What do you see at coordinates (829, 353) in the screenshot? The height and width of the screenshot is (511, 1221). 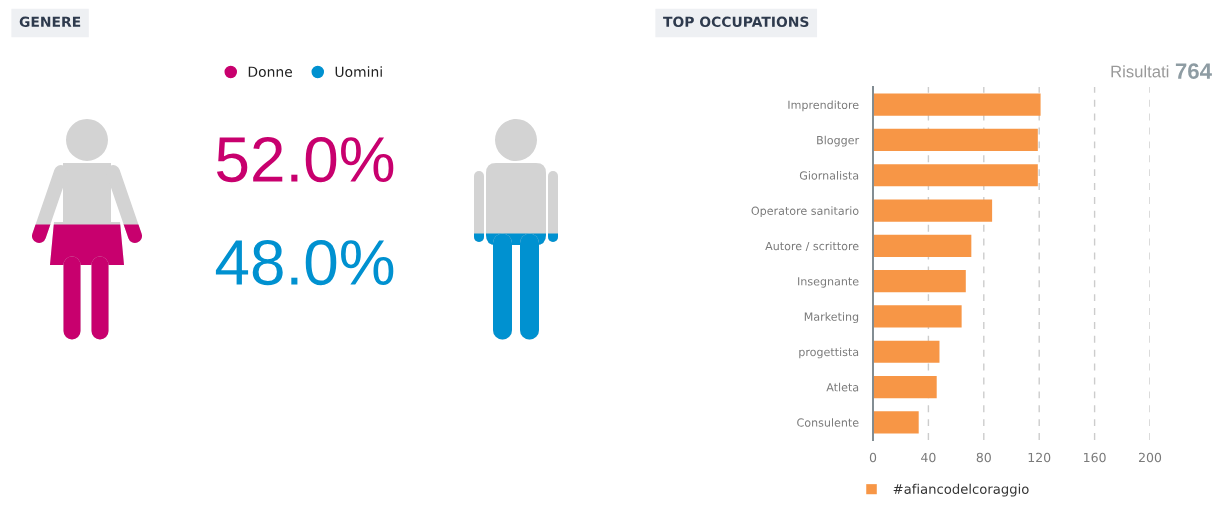 I see `y-tick-label: progettista` at bounding box center [829, 353].